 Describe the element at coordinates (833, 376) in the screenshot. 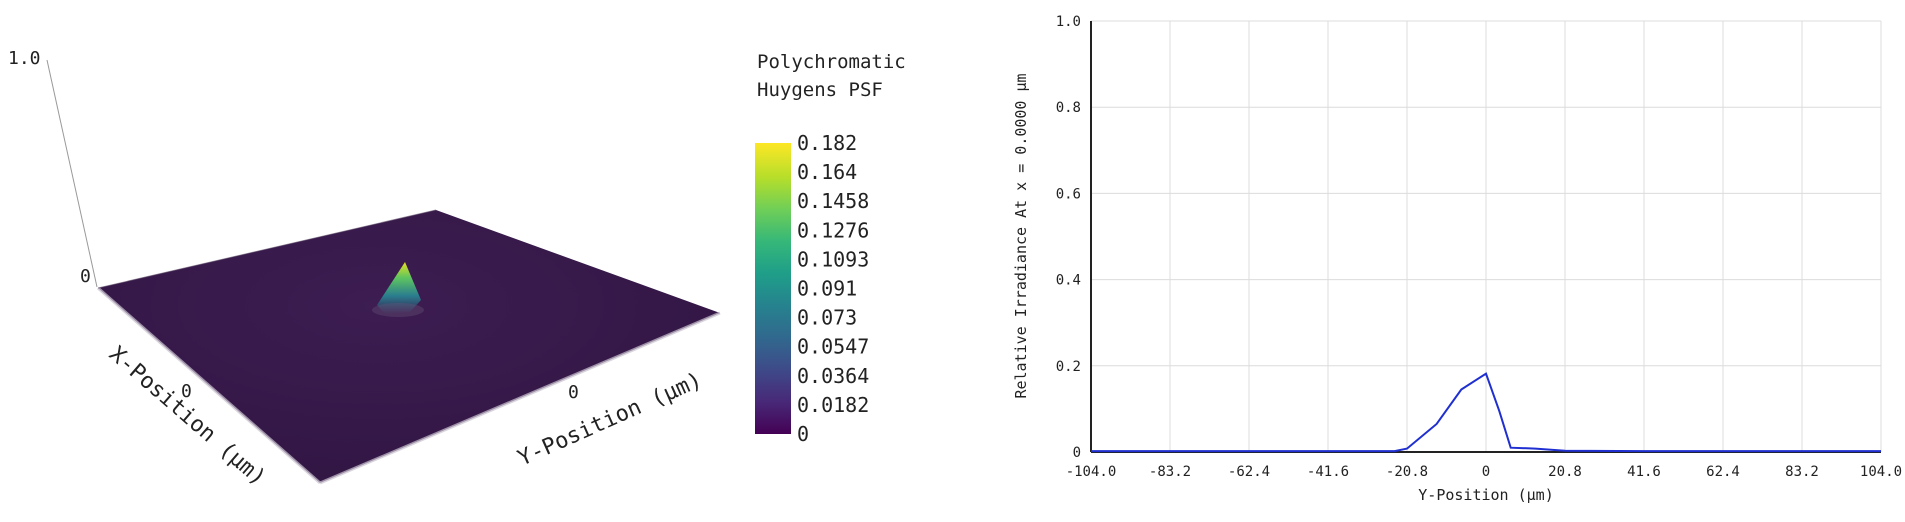

I see `colorbar-tick-label: 0.0364` at that location.